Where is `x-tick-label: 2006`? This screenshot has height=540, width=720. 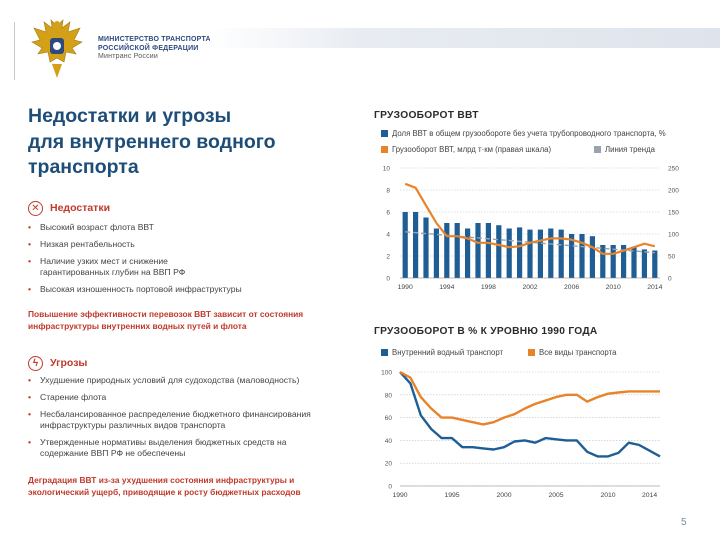
x-tick-label: 2006 is located at coordinates (571, 287).